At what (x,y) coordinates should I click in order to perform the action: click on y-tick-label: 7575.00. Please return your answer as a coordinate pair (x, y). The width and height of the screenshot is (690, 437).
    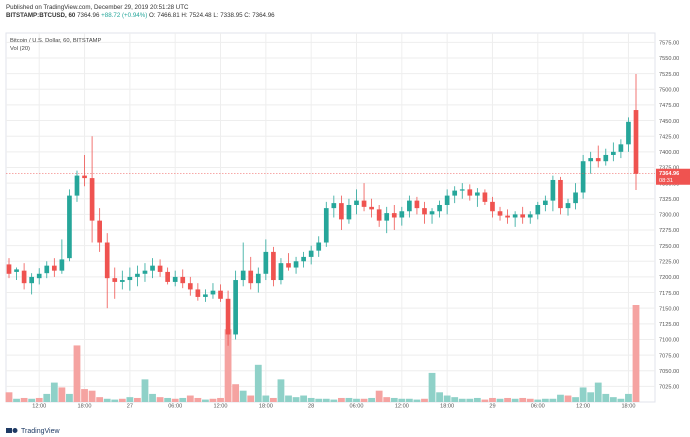
    Looking at the image, I should click on (669, 44).